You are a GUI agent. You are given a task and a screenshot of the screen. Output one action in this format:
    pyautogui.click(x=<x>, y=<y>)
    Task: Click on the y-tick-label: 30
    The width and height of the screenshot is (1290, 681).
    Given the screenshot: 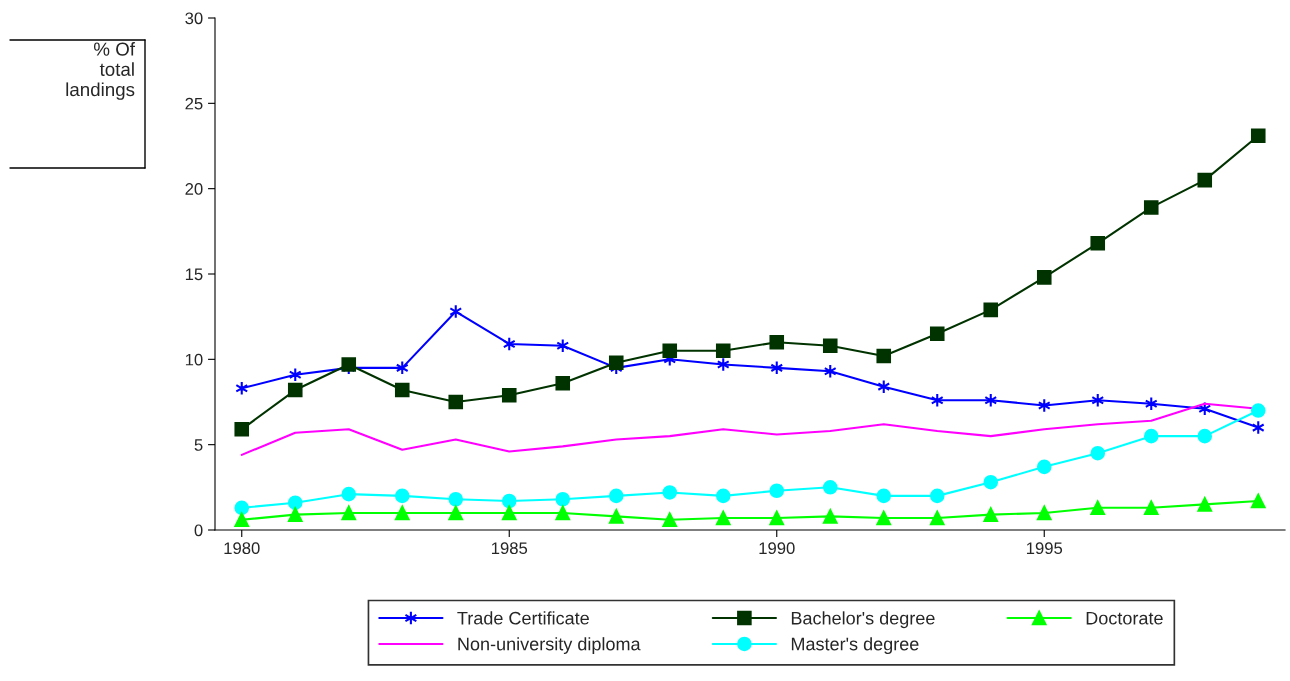 What is the action you would take?
    pyautogui.click(x=194, y=18)
    